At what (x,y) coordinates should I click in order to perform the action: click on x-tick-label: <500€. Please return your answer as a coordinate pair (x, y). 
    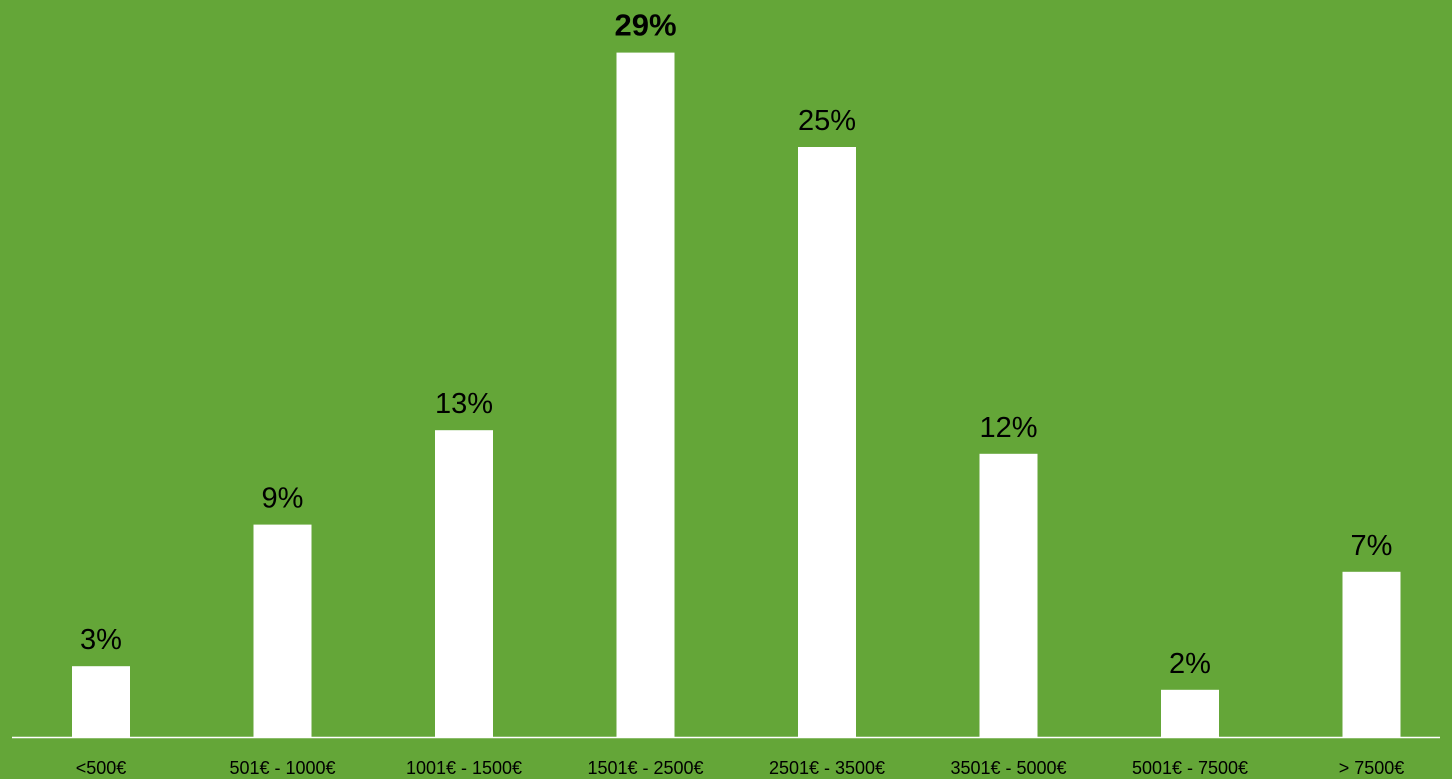
    Looking at the image, I should click on (101, 768).